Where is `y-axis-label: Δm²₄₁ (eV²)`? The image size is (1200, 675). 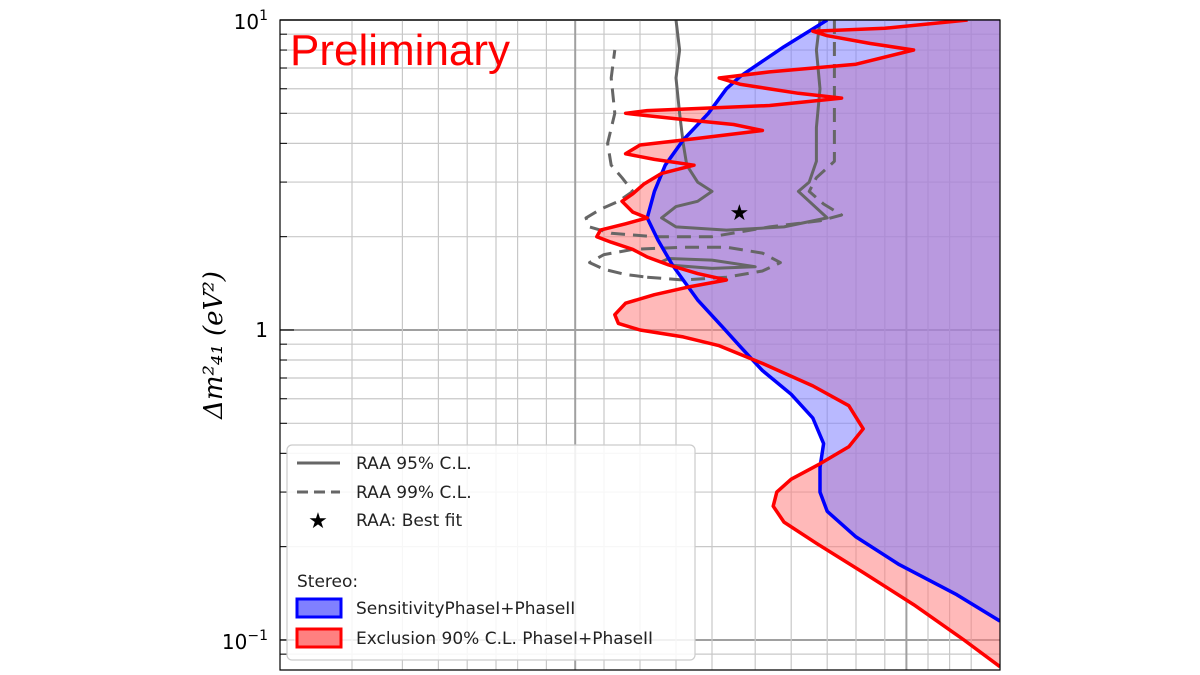
y-axis-label: Δm²₄₁ (eV²) is located at coordinates (214, 345).